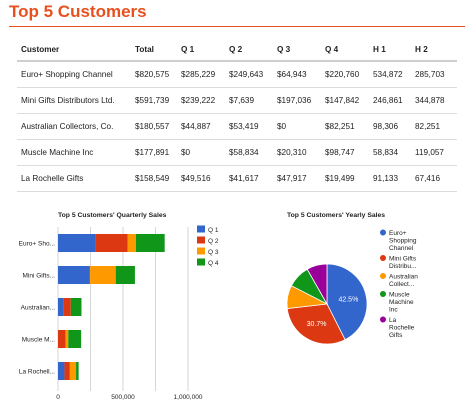  Describe the element at coordinates (436, 178) in the screenshot. I see `table-cell: 67,416` at that location.